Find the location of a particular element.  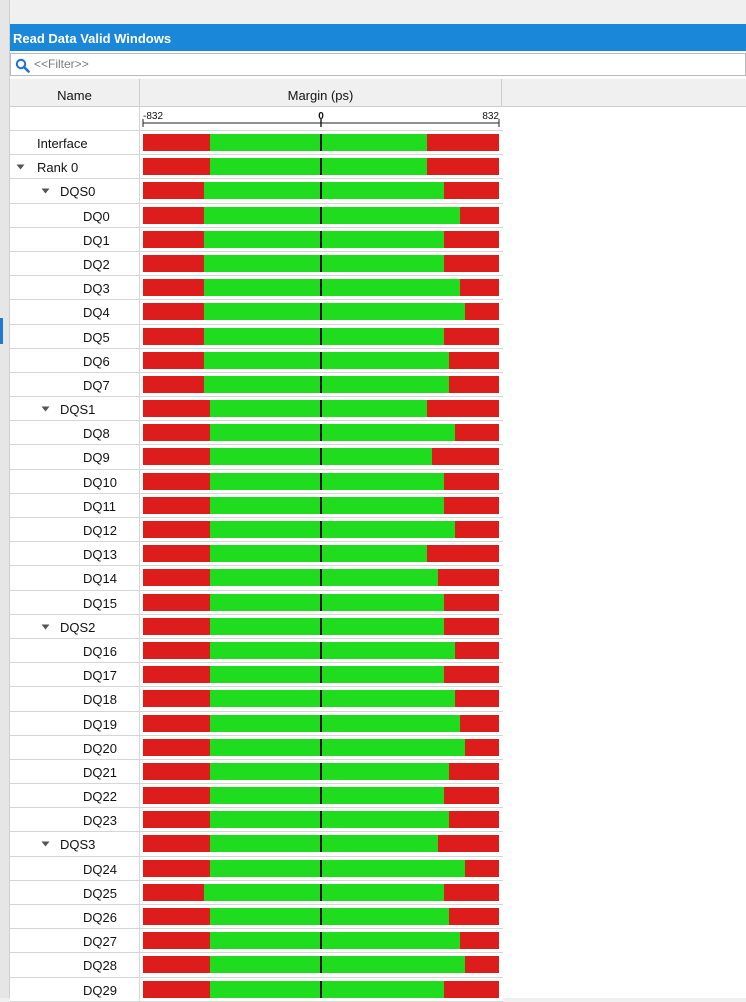

tree-row: DQ16 is located at coordinates (256, 651).